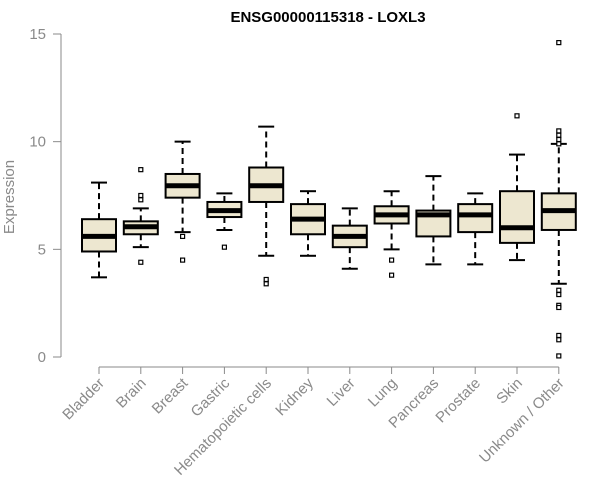  Describe the element at coordinates (37, 34) in the screenshot. I see `y-tick-label: 15` at that location.